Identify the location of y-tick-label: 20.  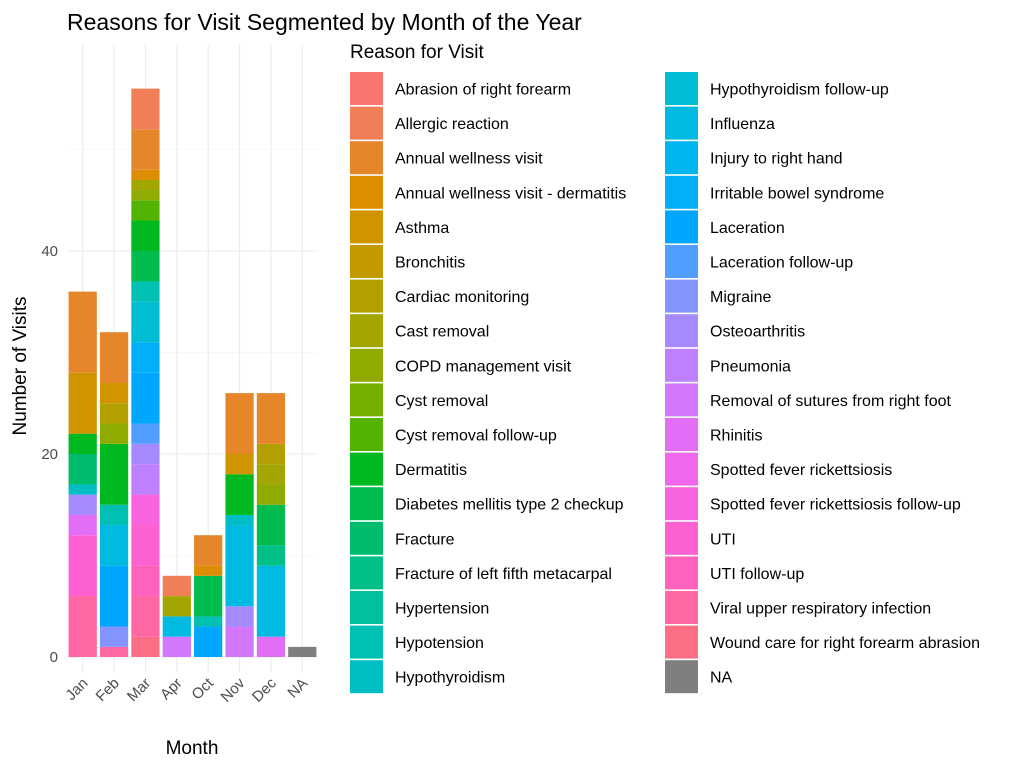
(49, 454).